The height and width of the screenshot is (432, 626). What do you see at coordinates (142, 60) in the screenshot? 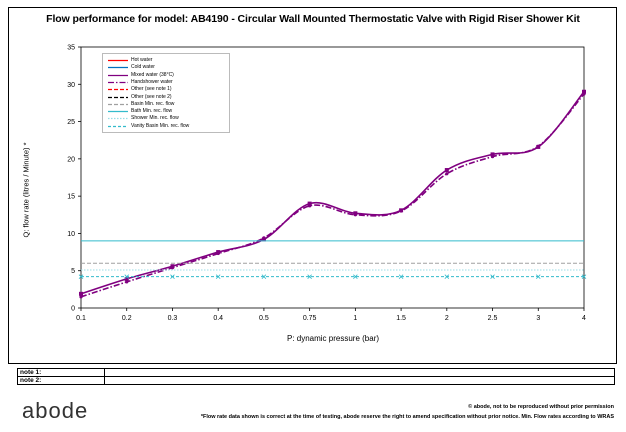
I see `legend-label: Hot water` at bounding box center [142, 60].